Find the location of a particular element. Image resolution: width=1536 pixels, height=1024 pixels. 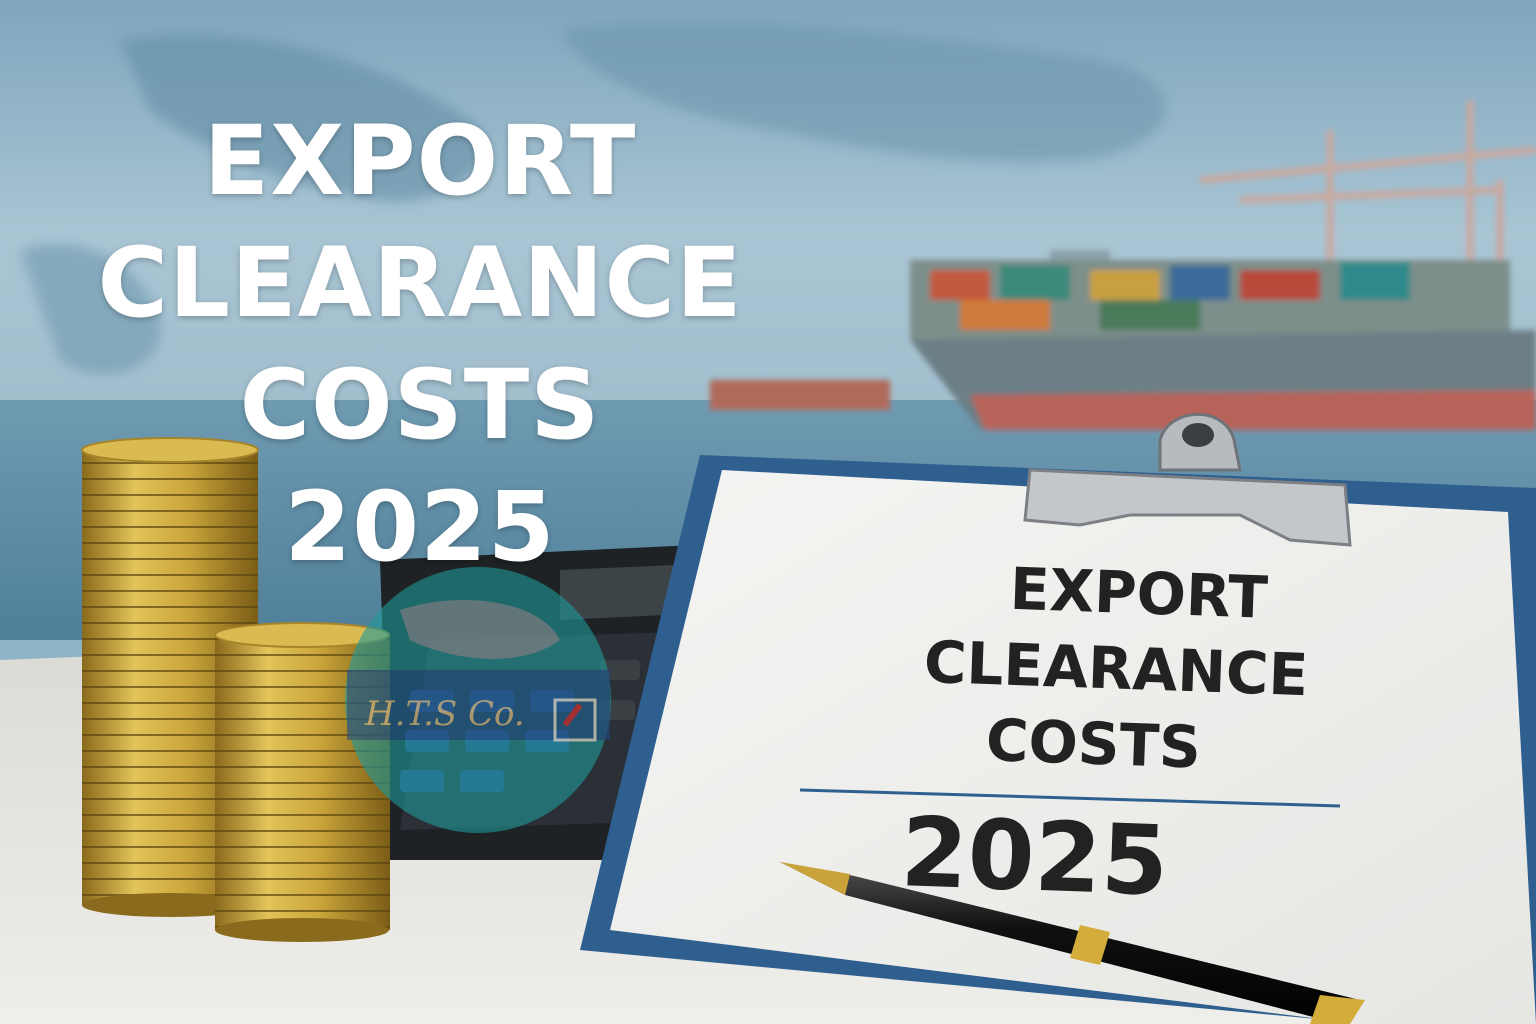

watermark-text: H.T.S Co. is located at coordinates (444, 714).